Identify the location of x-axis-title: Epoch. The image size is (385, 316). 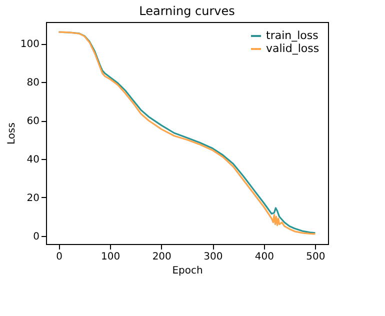
(187, 271).